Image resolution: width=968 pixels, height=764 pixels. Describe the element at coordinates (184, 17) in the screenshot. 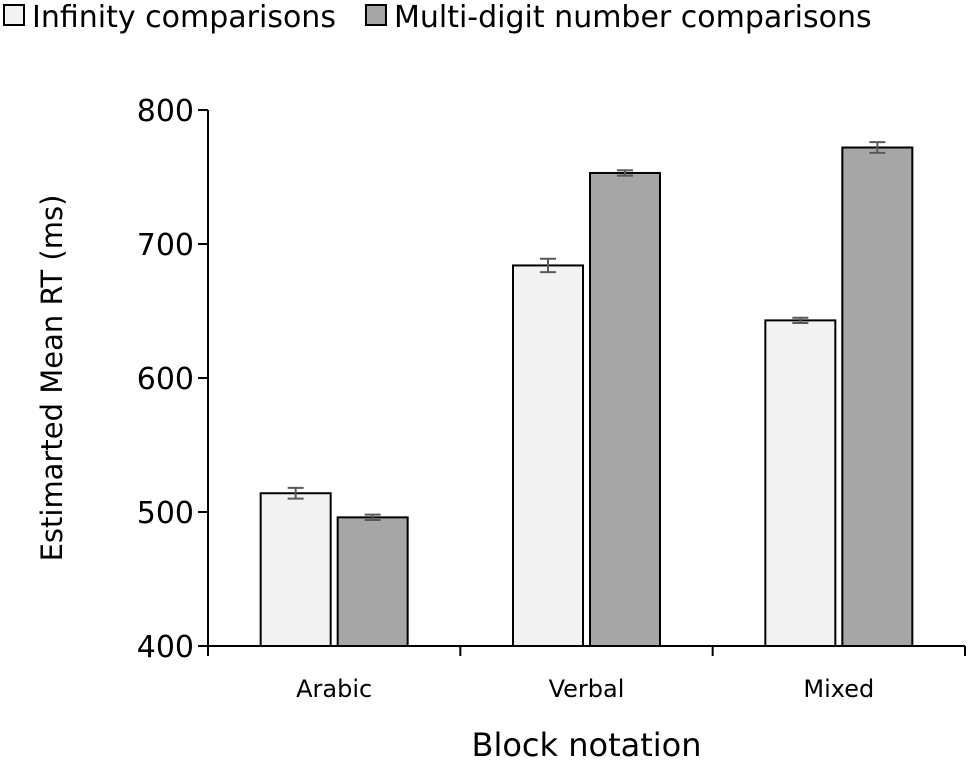

I see `legend-label-infinity-comparisons: Infinity comparisons` at that location.